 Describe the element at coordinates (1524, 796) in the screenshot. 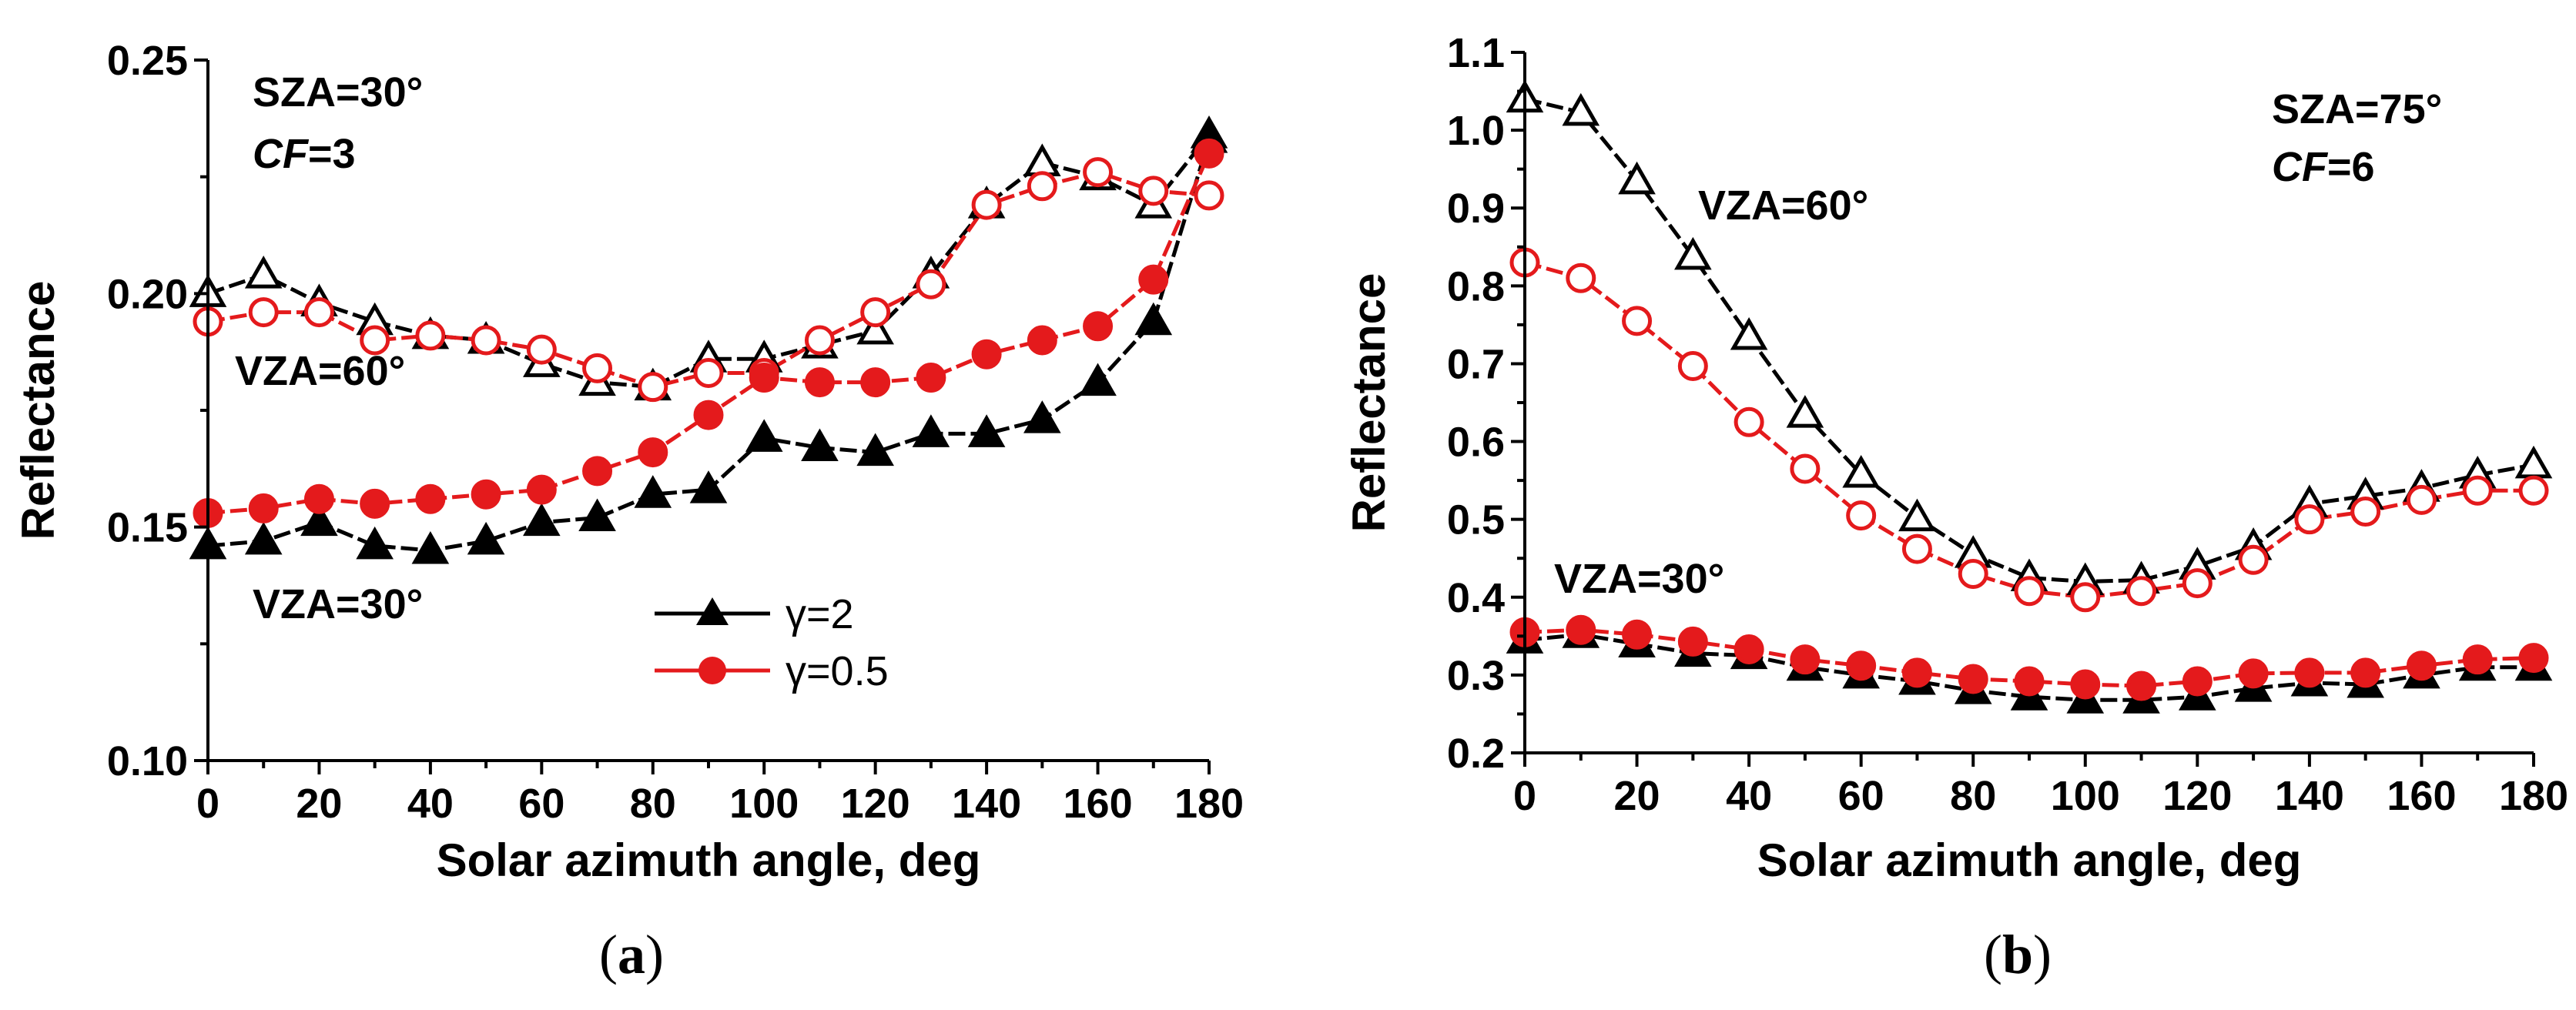

I see `panel-b-xtick-label: 0` at that location.